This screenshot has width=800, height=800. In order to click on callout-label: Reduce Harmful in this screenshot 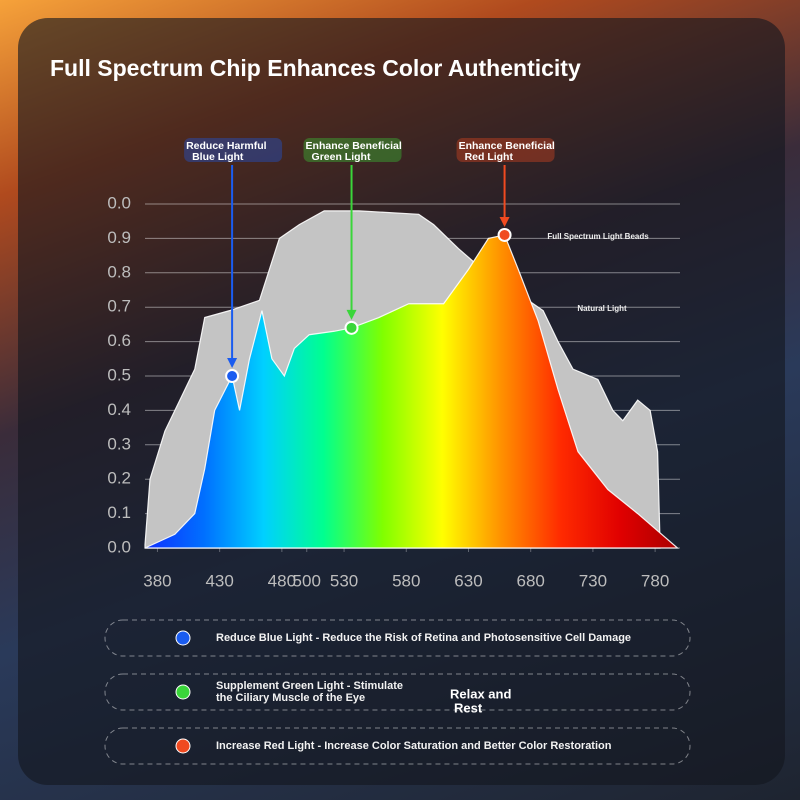, I will do `click(226, 146)`.